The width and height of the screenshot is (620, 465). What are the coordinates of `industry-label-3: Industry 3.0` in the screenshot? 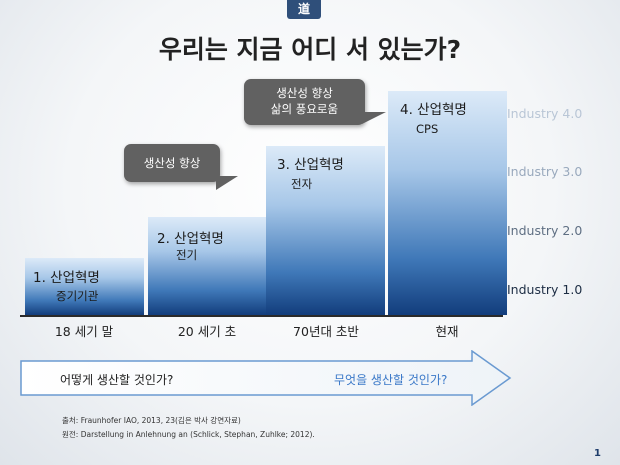 It's located at (545, 171).